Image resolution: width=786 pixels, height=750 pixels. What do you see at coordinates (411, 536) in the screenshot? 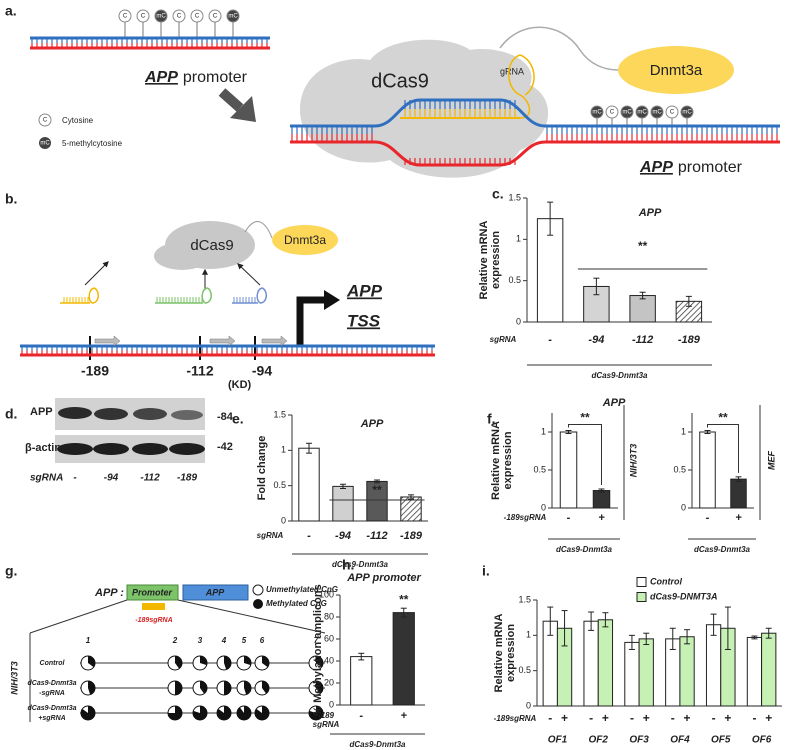
I see `x-tick-label: -189` at bounding box center [411, 536].